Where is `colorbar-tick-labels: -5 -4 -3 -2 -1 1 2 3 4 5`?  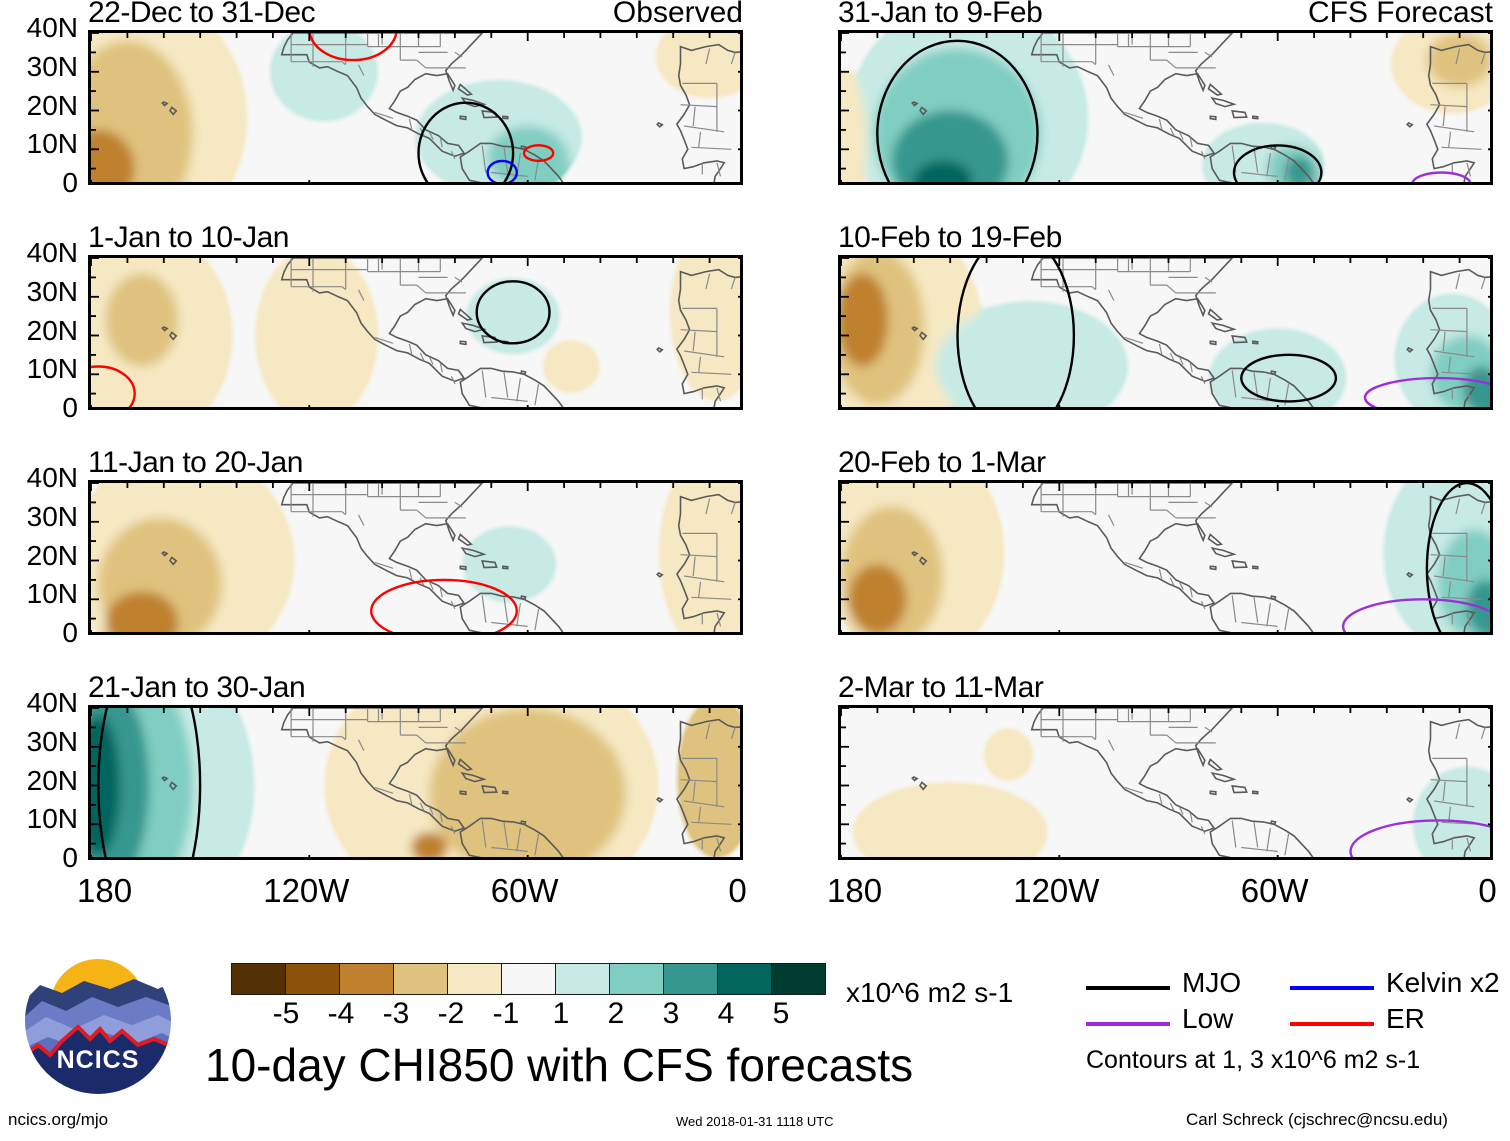
colorbar-tick-labels: -5 -4 -3 -2 -1 1 2 3 4 5 is located at coordinates (529, 1015).